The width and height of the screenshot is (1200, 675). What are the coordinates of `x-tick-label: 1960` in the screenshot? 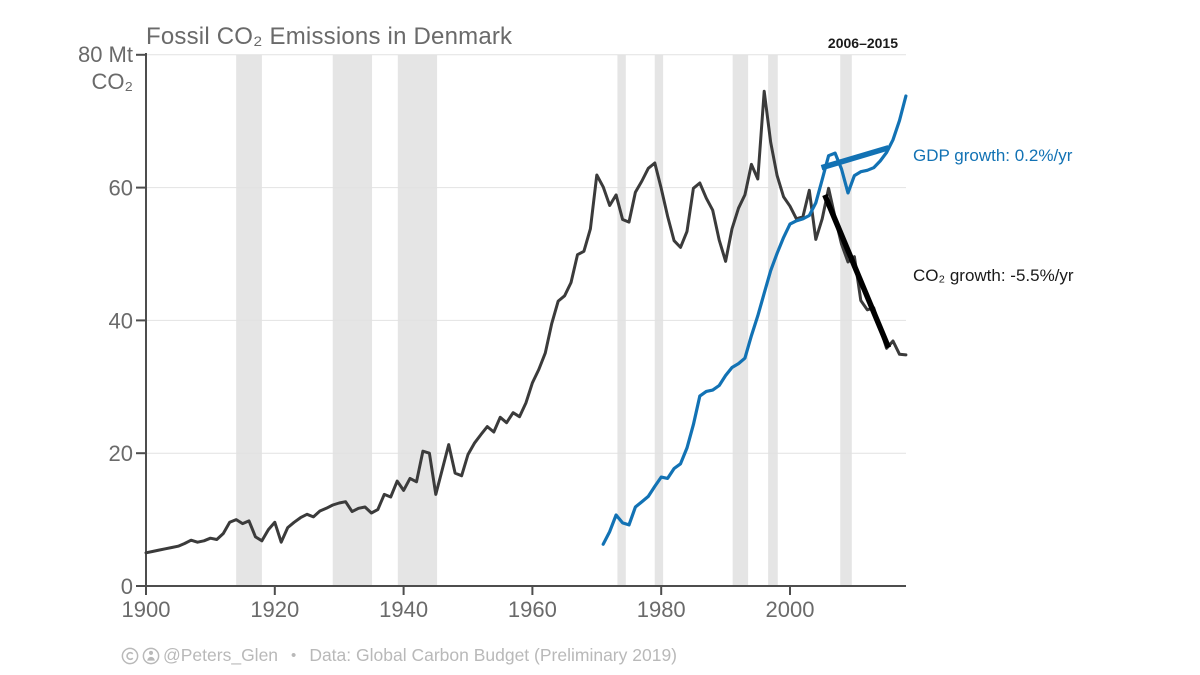 It's located at (532, 609).